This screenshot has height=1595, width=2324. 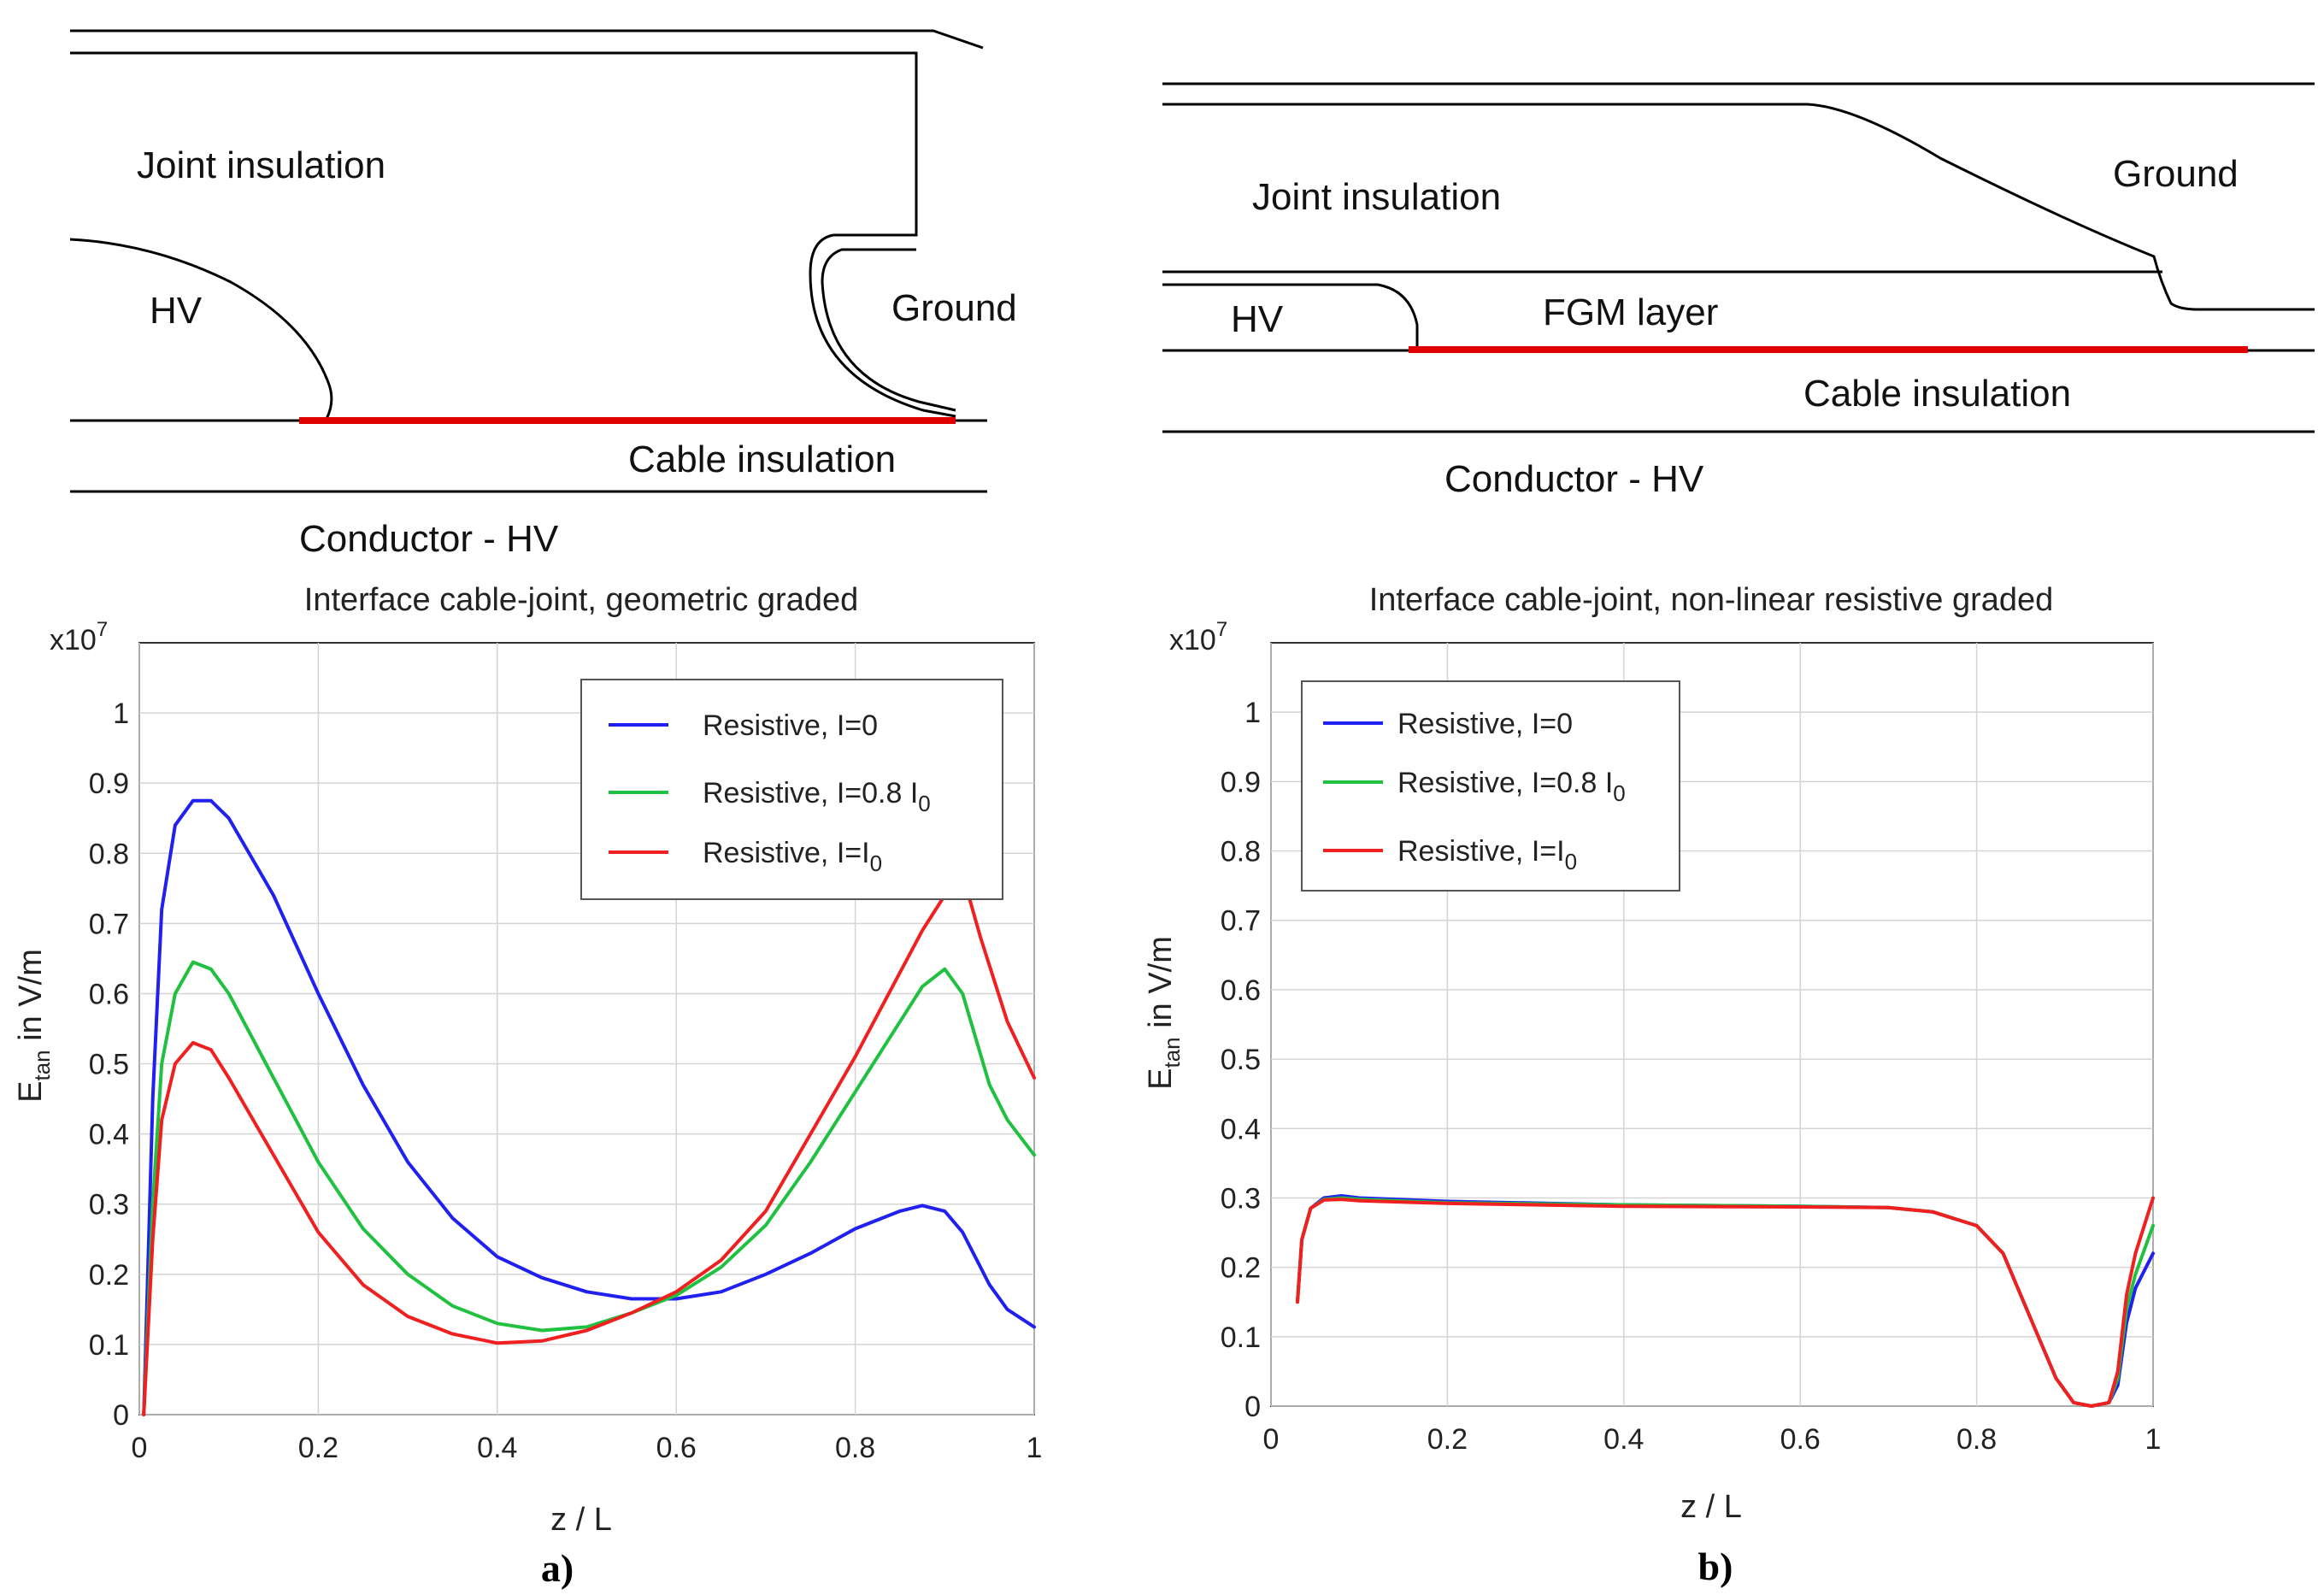 What do you see at coordinates (42, 1065) in the screenshot?
I see `chart-a-ylabel-sub: tan` at bounding box center [42, 1065].